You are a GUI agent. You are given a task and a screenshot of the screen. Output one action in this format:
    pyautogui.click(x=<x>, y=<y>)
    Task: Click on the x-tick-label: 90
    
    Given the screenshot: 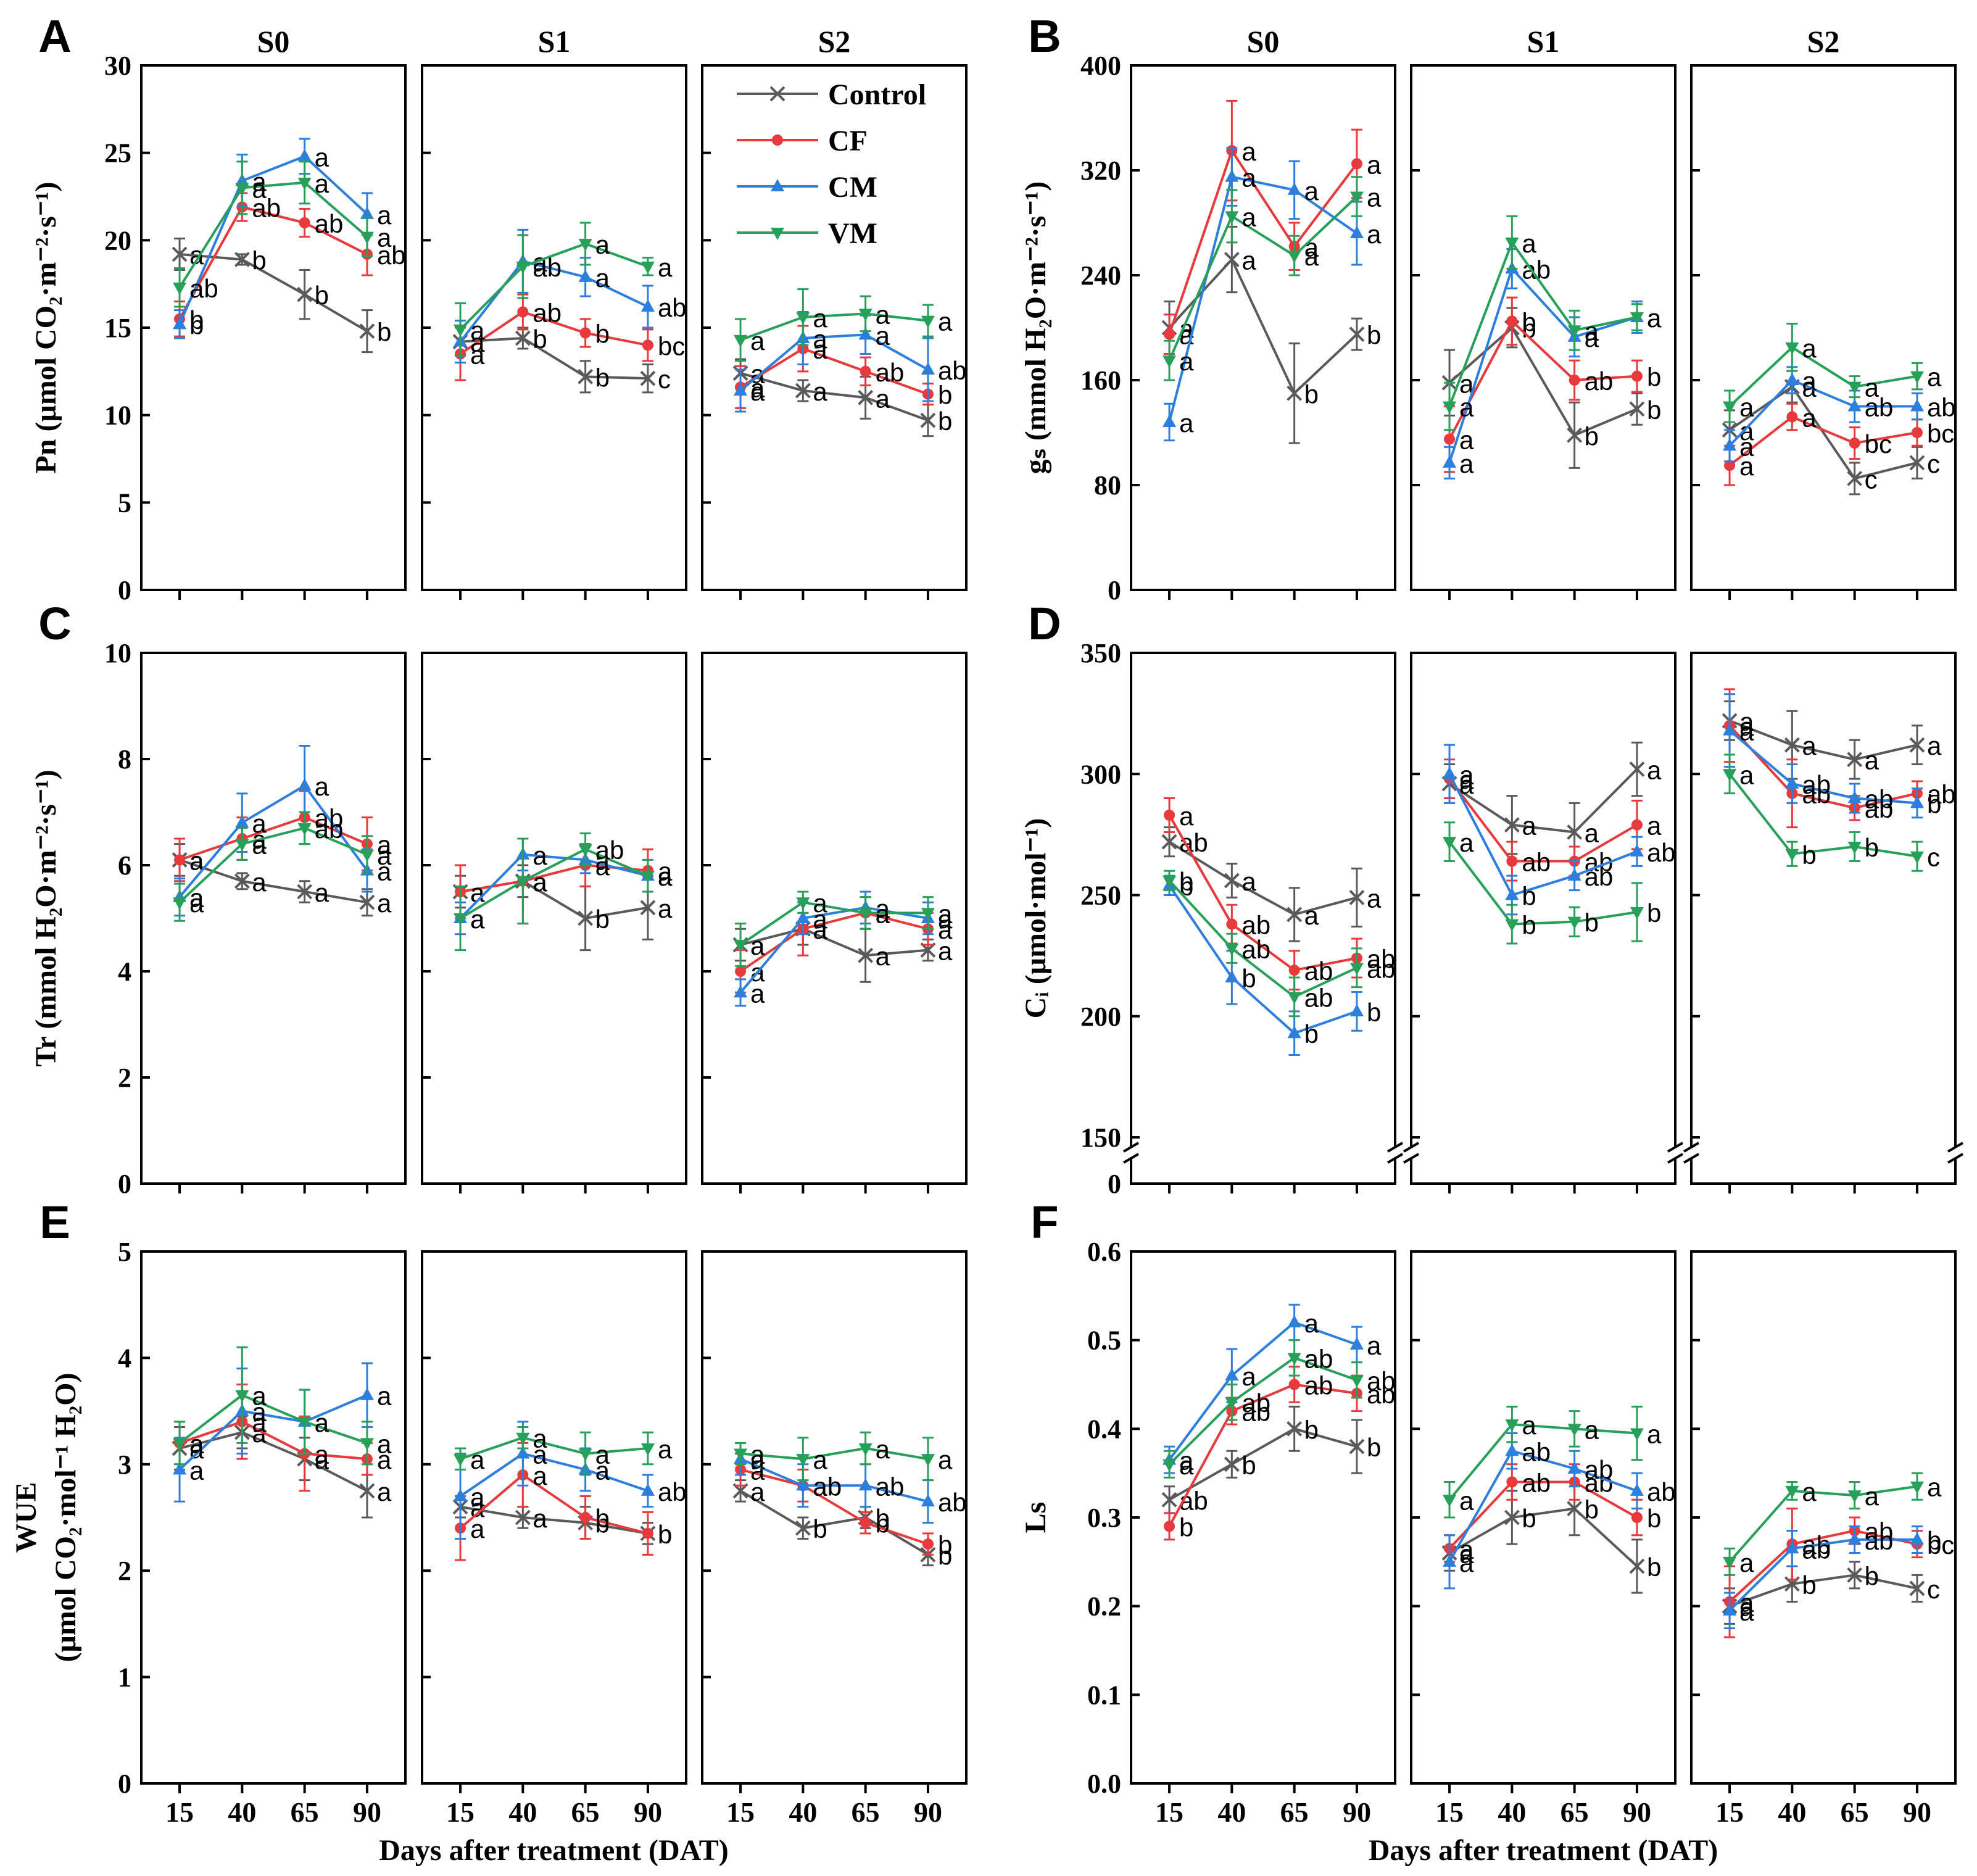 What is the action you would take?
    pyautogui.click(x=648, y=1812)
    